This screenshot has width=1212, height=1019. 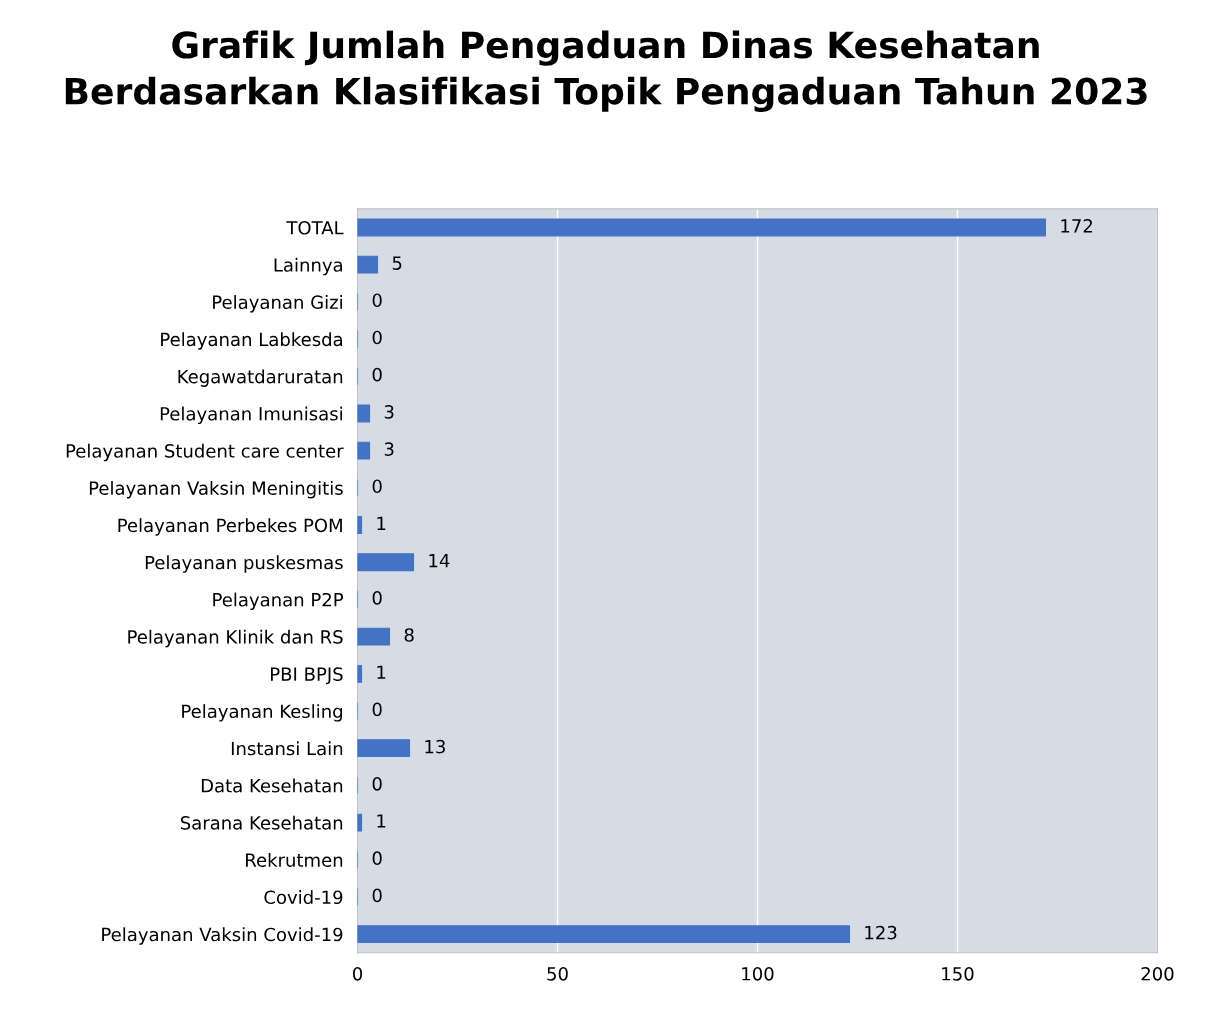 I want to click on y-tick-label: TOTAL, so click(x=315, y=227).